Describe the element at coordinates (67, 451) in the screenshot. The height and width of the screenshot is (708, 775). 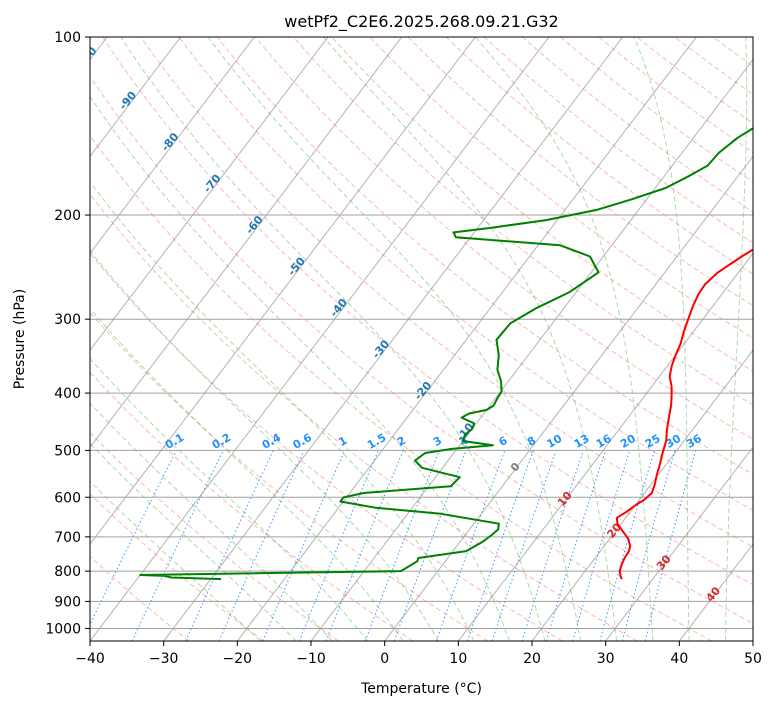
I see `y-tick-label: 500` at that location.